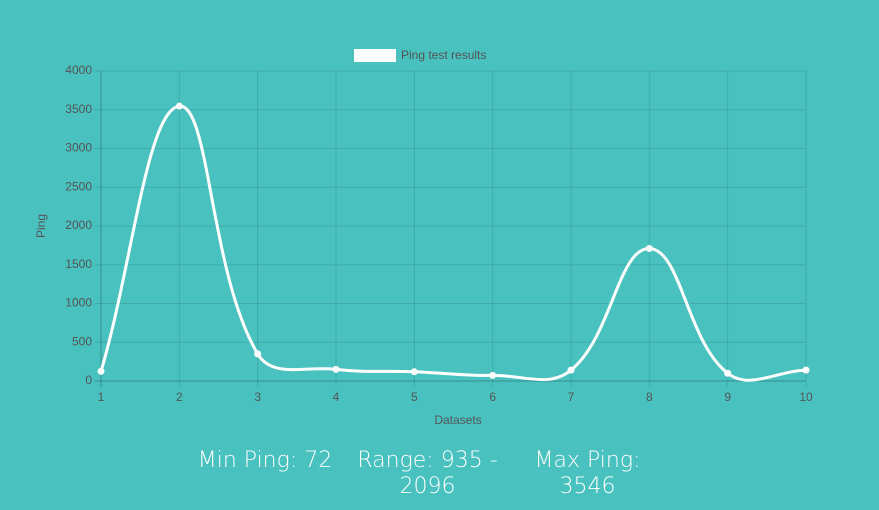  I want to click on y-tick-label: 2500, so click(78, 186).